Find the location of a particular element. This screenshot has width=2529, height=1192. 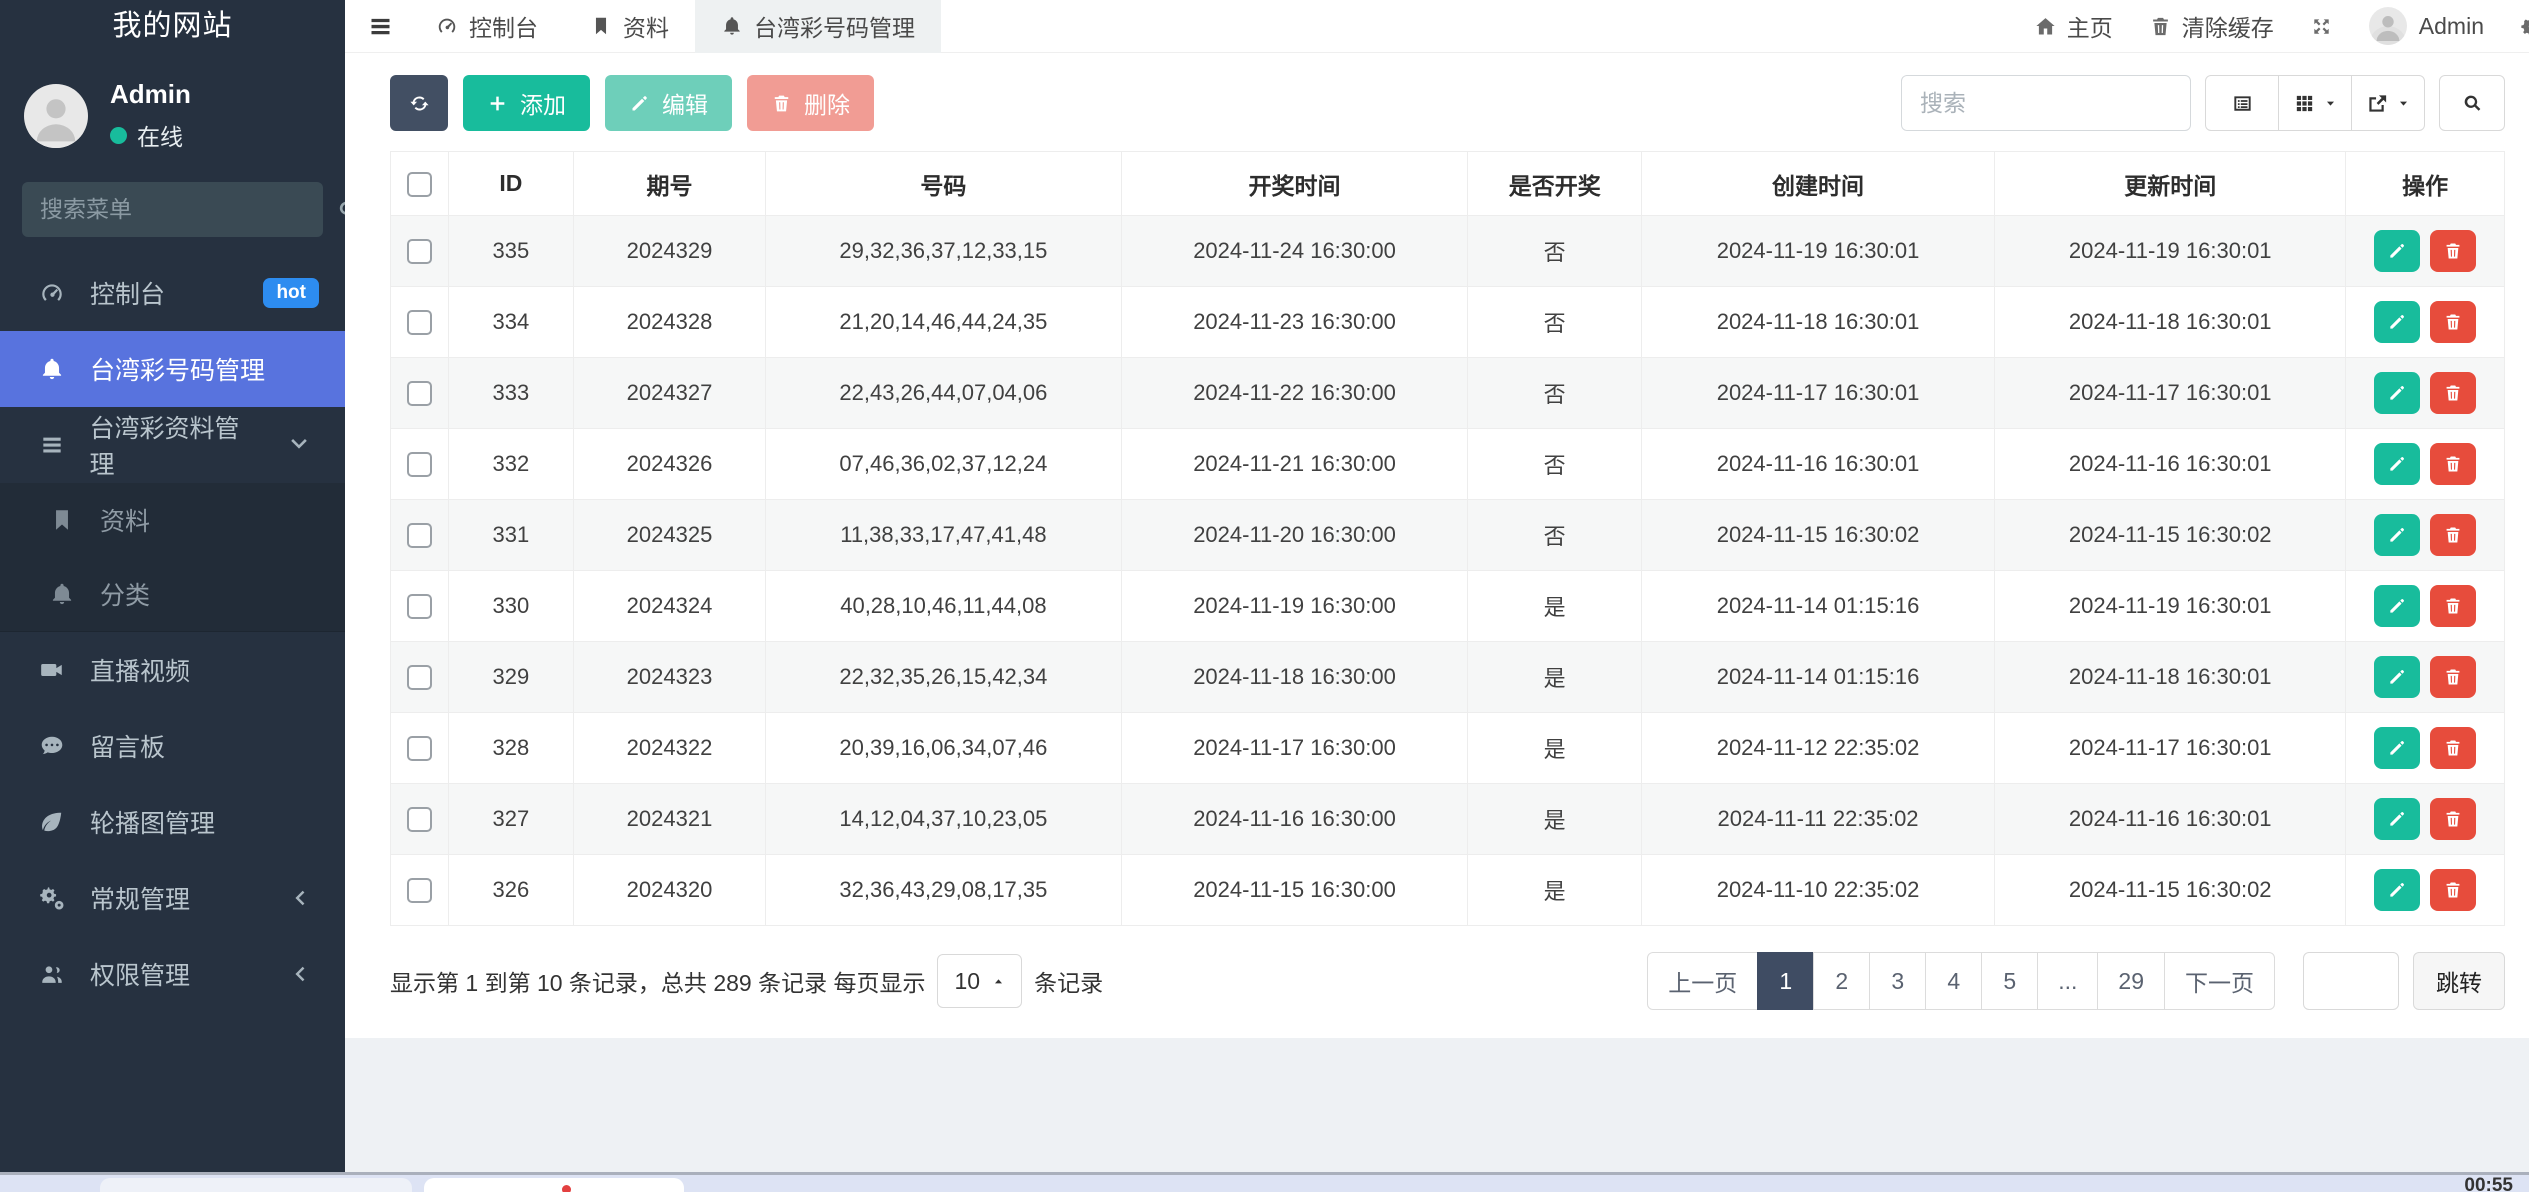

page-size-select: 10 is located at coordinates (980, 981).